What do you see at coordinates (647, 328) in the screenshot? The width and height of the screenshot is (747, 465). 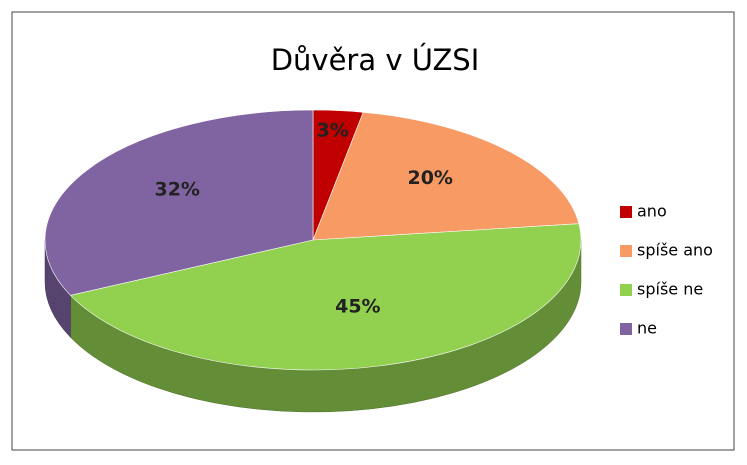 I see `legend-label: ne` at bounding box center [647, 328].